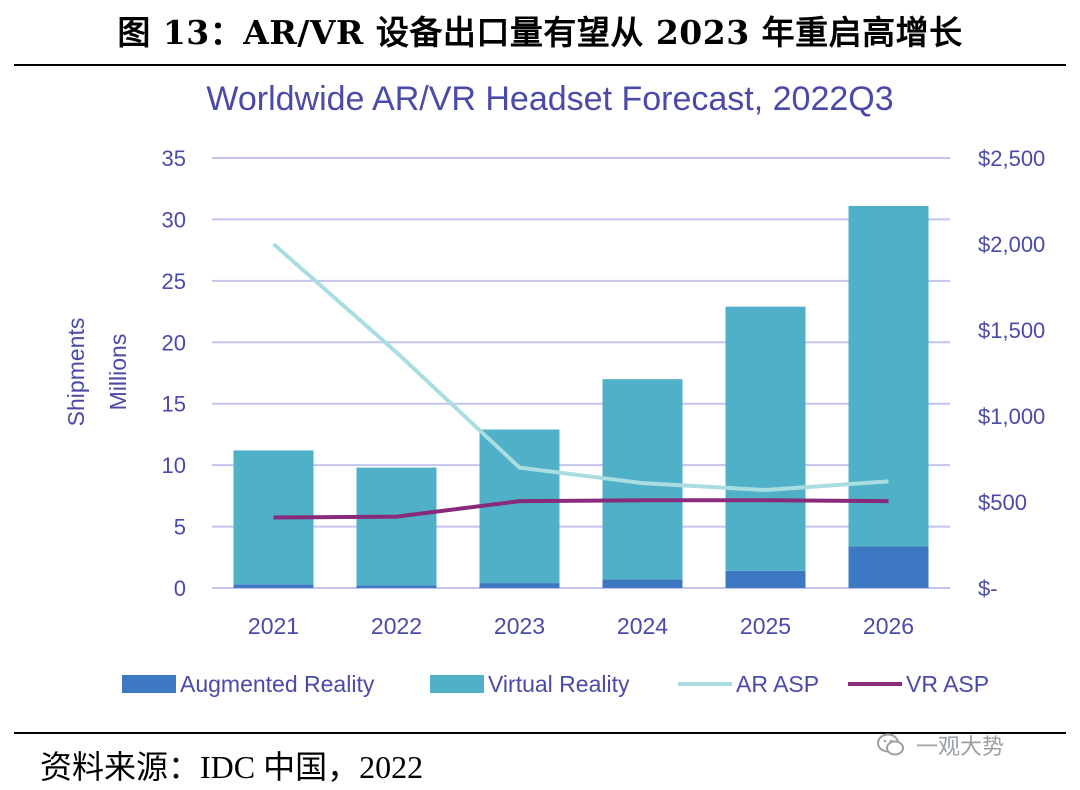 The image size is (1080, 790). I want to click on y-axis-label: Shipments, so click(76, 372).